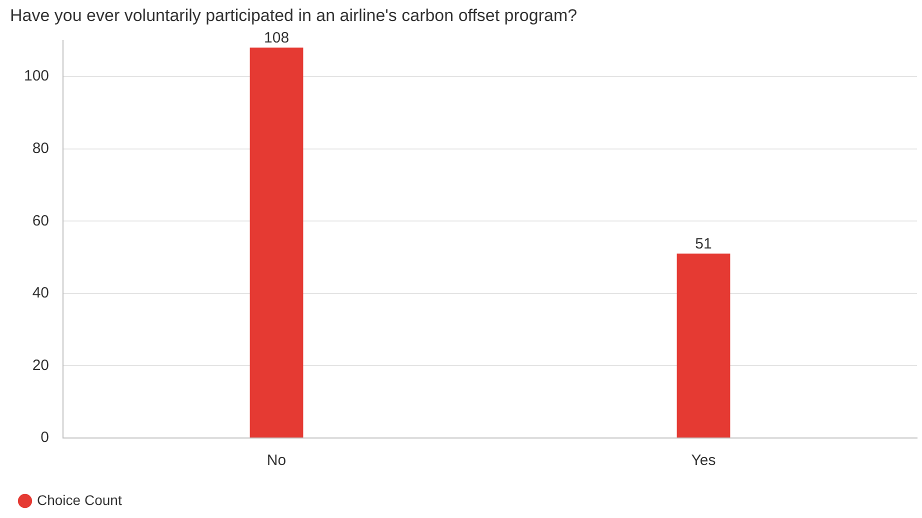 The width and height of the screenshot is (922, 518). Describe the element at coordinates (41, 221) in the screenshot. I see `y-tick-label: 60` at that location.